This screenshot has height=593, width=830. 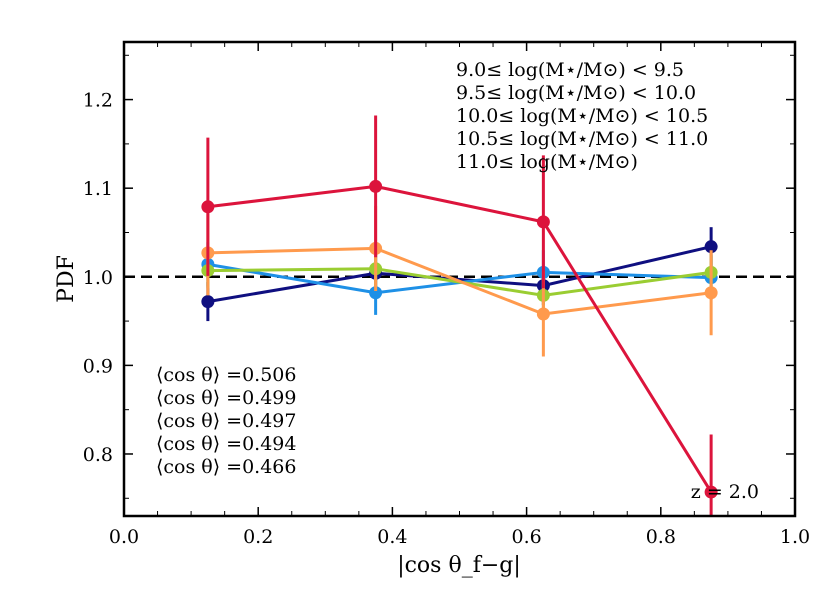 I want to click on x-tick-label: 0.6, so click(x=526, y=537).